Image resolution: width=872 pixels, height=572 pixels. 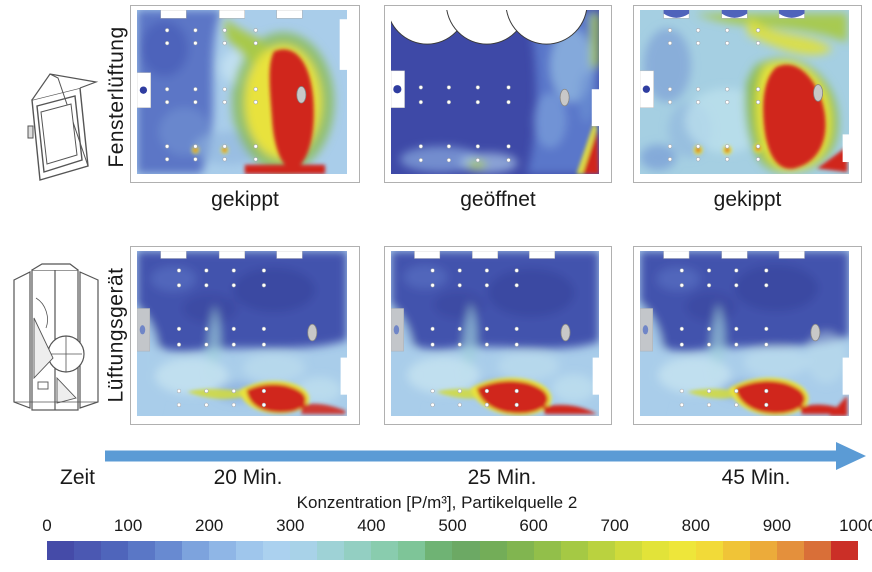 I want to click on colorbar-tick: 0, so click(x=47, y=525).